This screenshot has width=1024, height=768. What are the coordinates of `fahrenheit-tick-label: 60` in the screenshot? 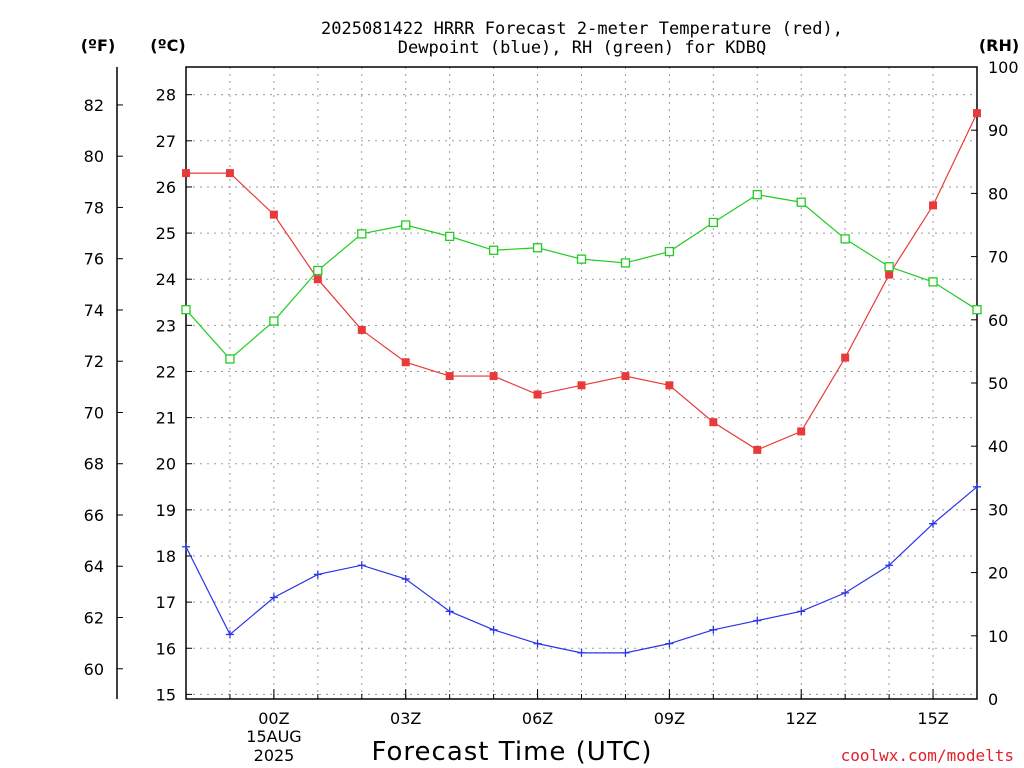 It's located at (94, 669).